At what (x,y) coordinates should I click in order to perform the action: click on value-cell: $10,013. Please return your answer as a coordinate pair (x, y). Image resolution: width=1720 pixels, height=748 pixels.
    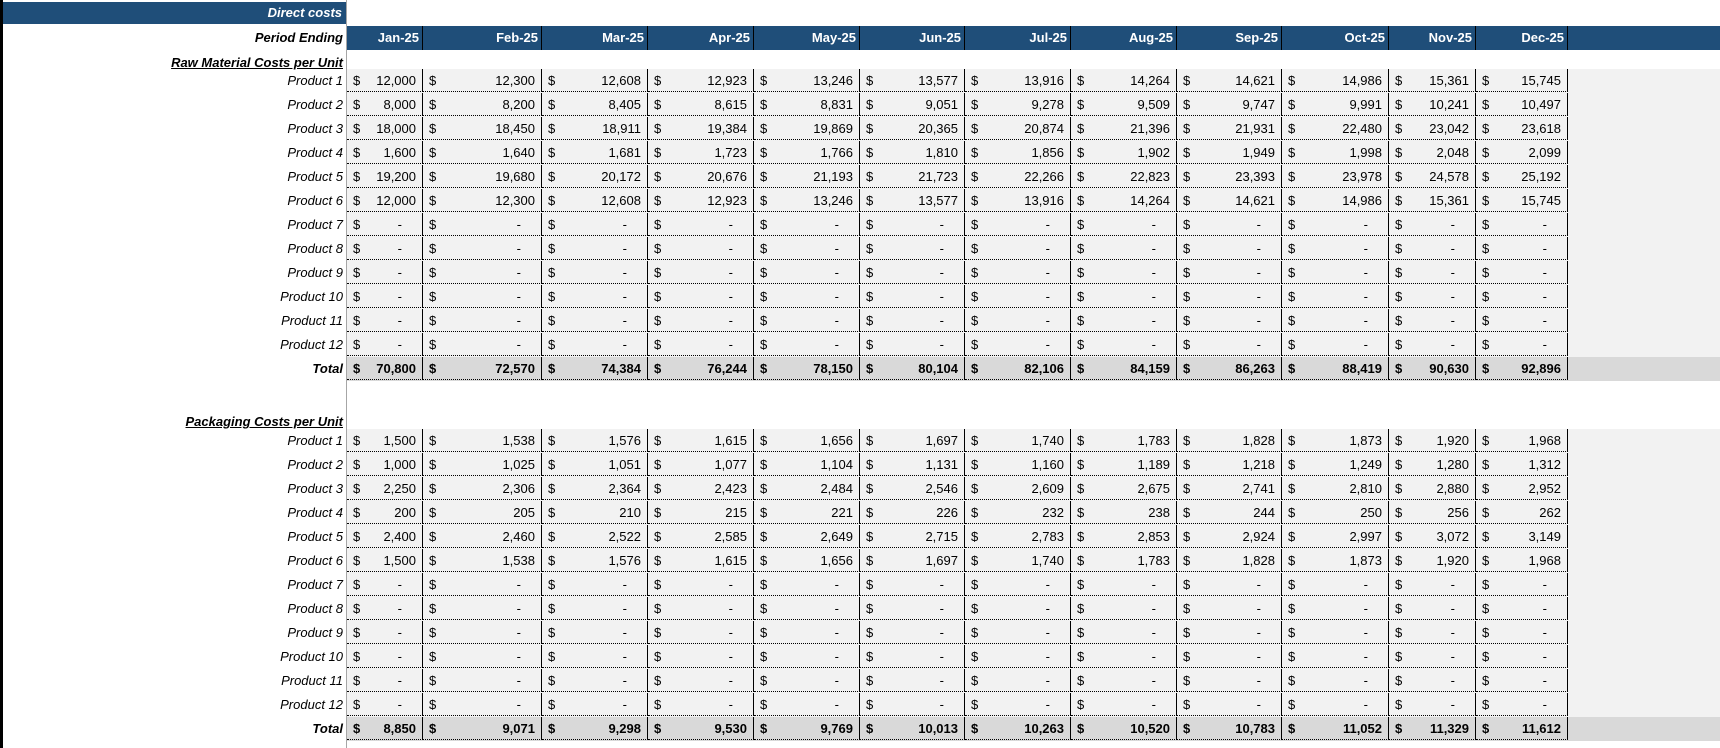
    Looking at the image, I should click on (912, 728).